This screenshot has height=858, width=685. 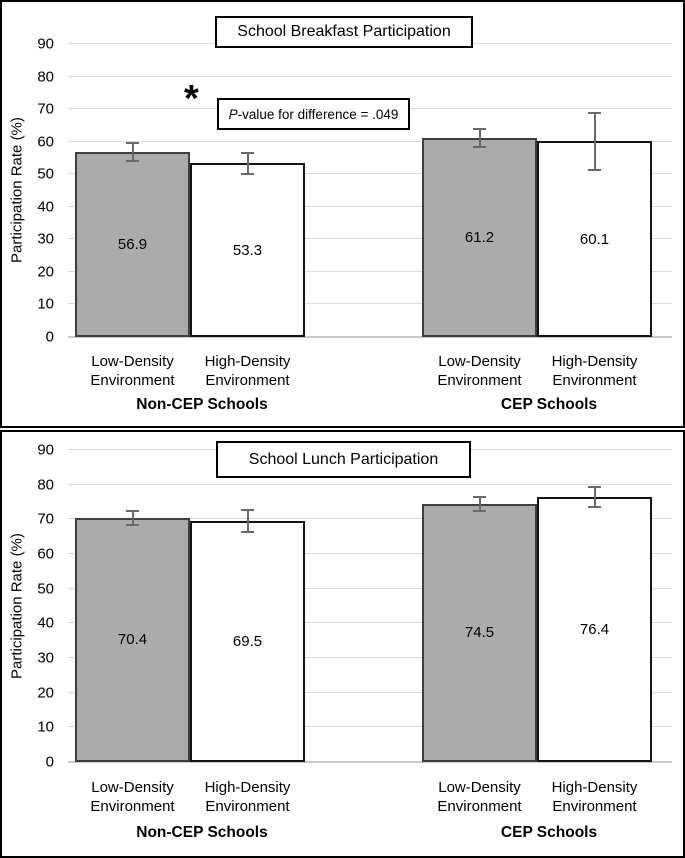 I want to click on bar-value-label: 76.4, so click(x=594, y=630).